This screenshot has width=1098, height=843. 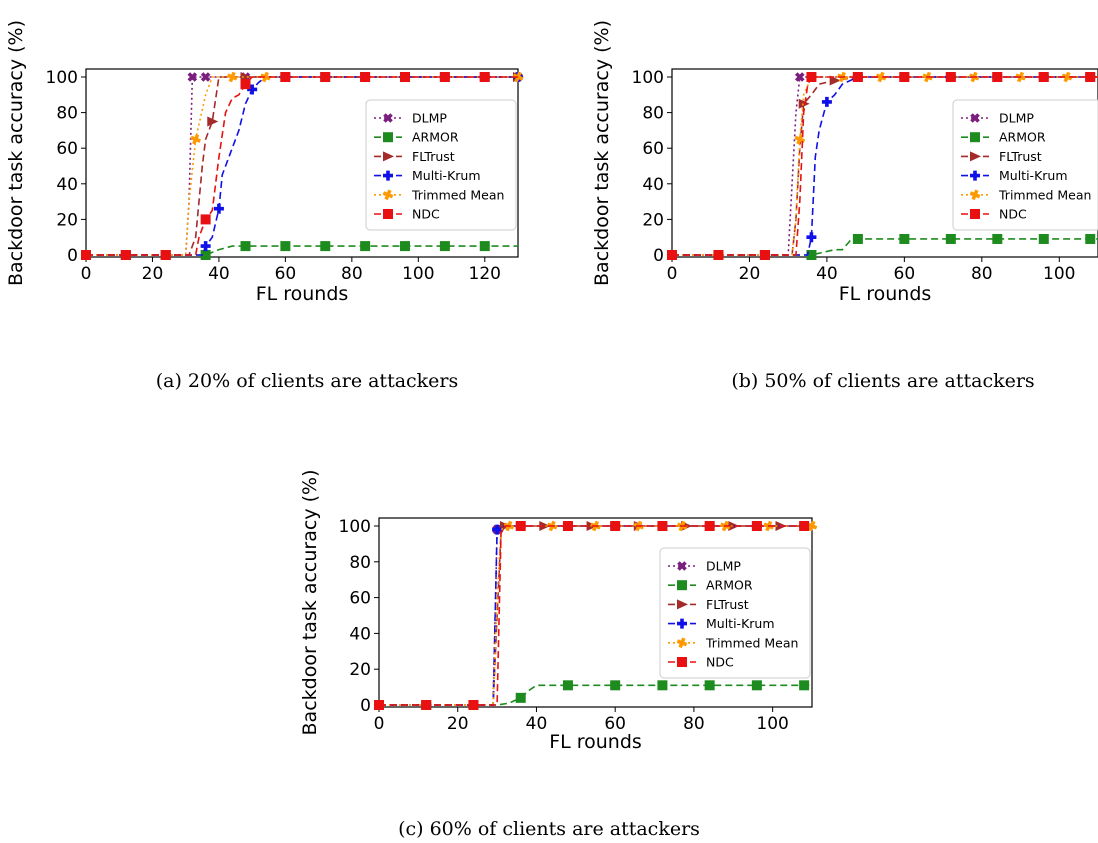 I want to click on x-axis-label: FL rounds, so click(x=302, y=294).